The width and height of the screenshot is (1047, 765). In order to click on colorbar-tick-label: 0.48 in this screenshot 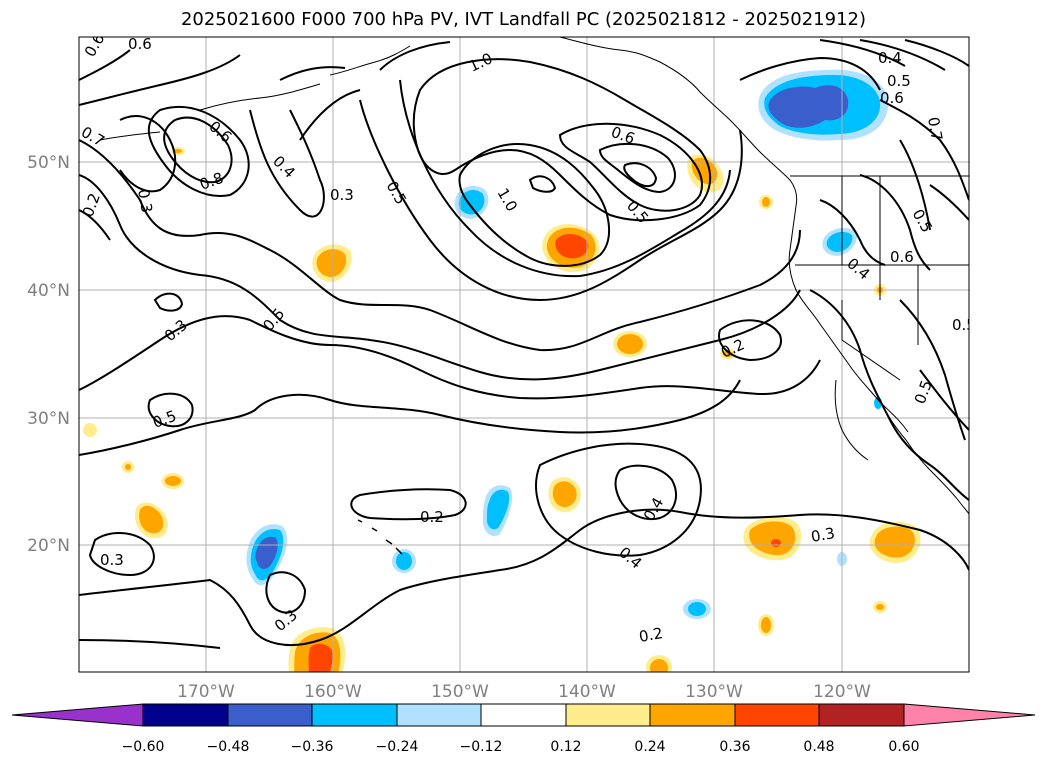, I will do `click(818, 747)`.